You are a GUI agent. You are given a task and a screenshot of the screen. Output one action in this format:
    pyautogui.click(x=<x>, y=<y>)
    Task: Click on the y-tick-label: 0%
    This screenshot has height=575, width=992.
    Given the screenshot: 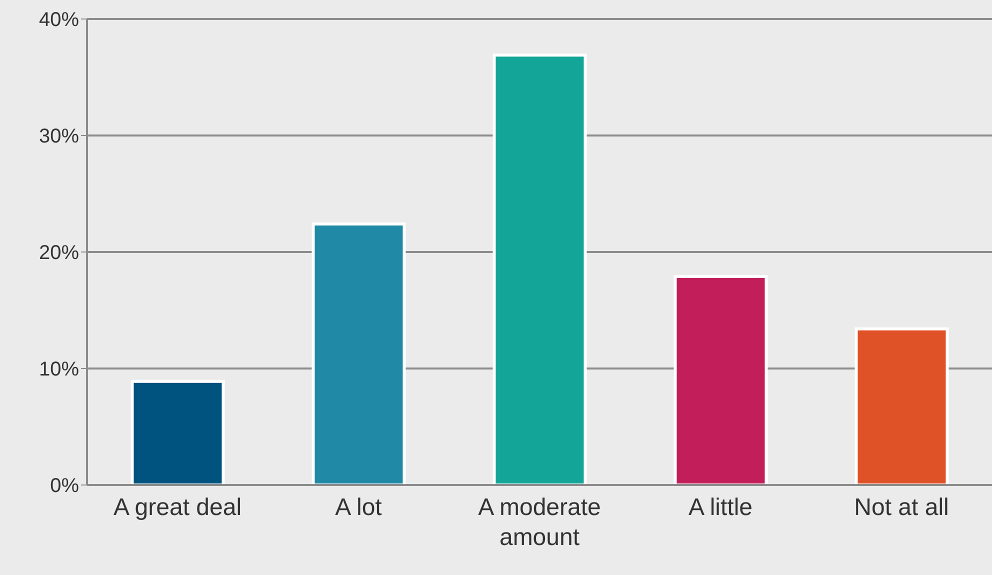 What is the action you would take?
    pyautogui.click(x=65, y=486)
    